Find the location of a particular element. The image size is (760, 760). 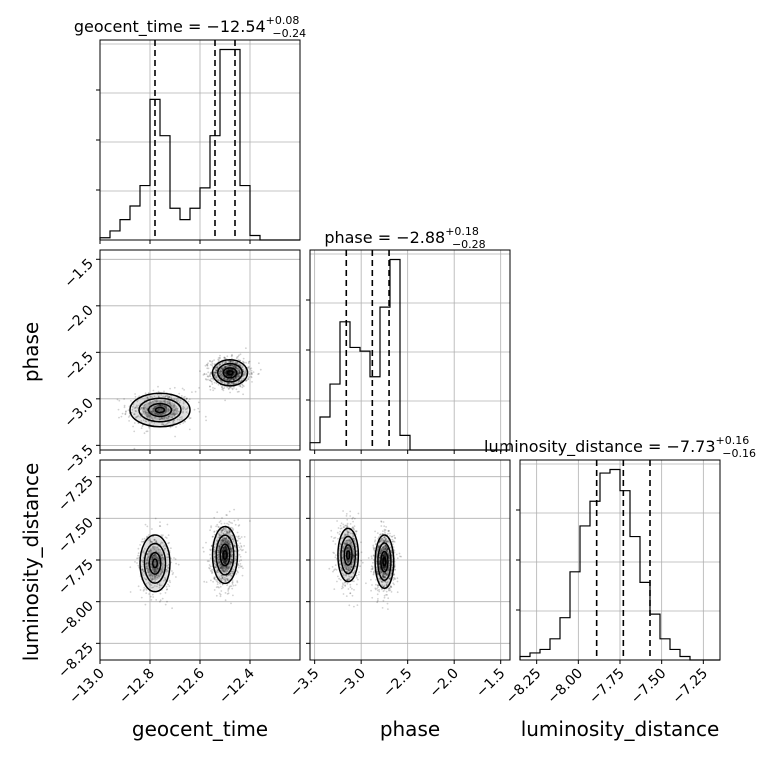

contour-line is located at coordinates (348, 555).